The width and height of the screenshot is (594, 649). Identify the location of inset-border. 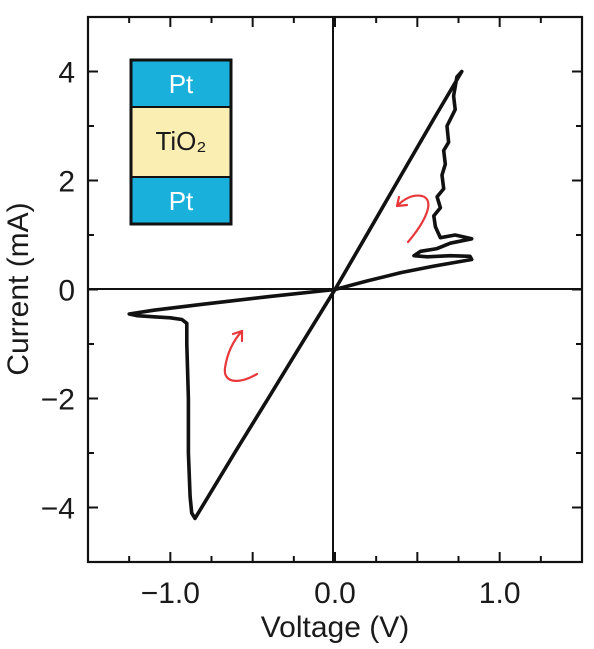
(181, 142).